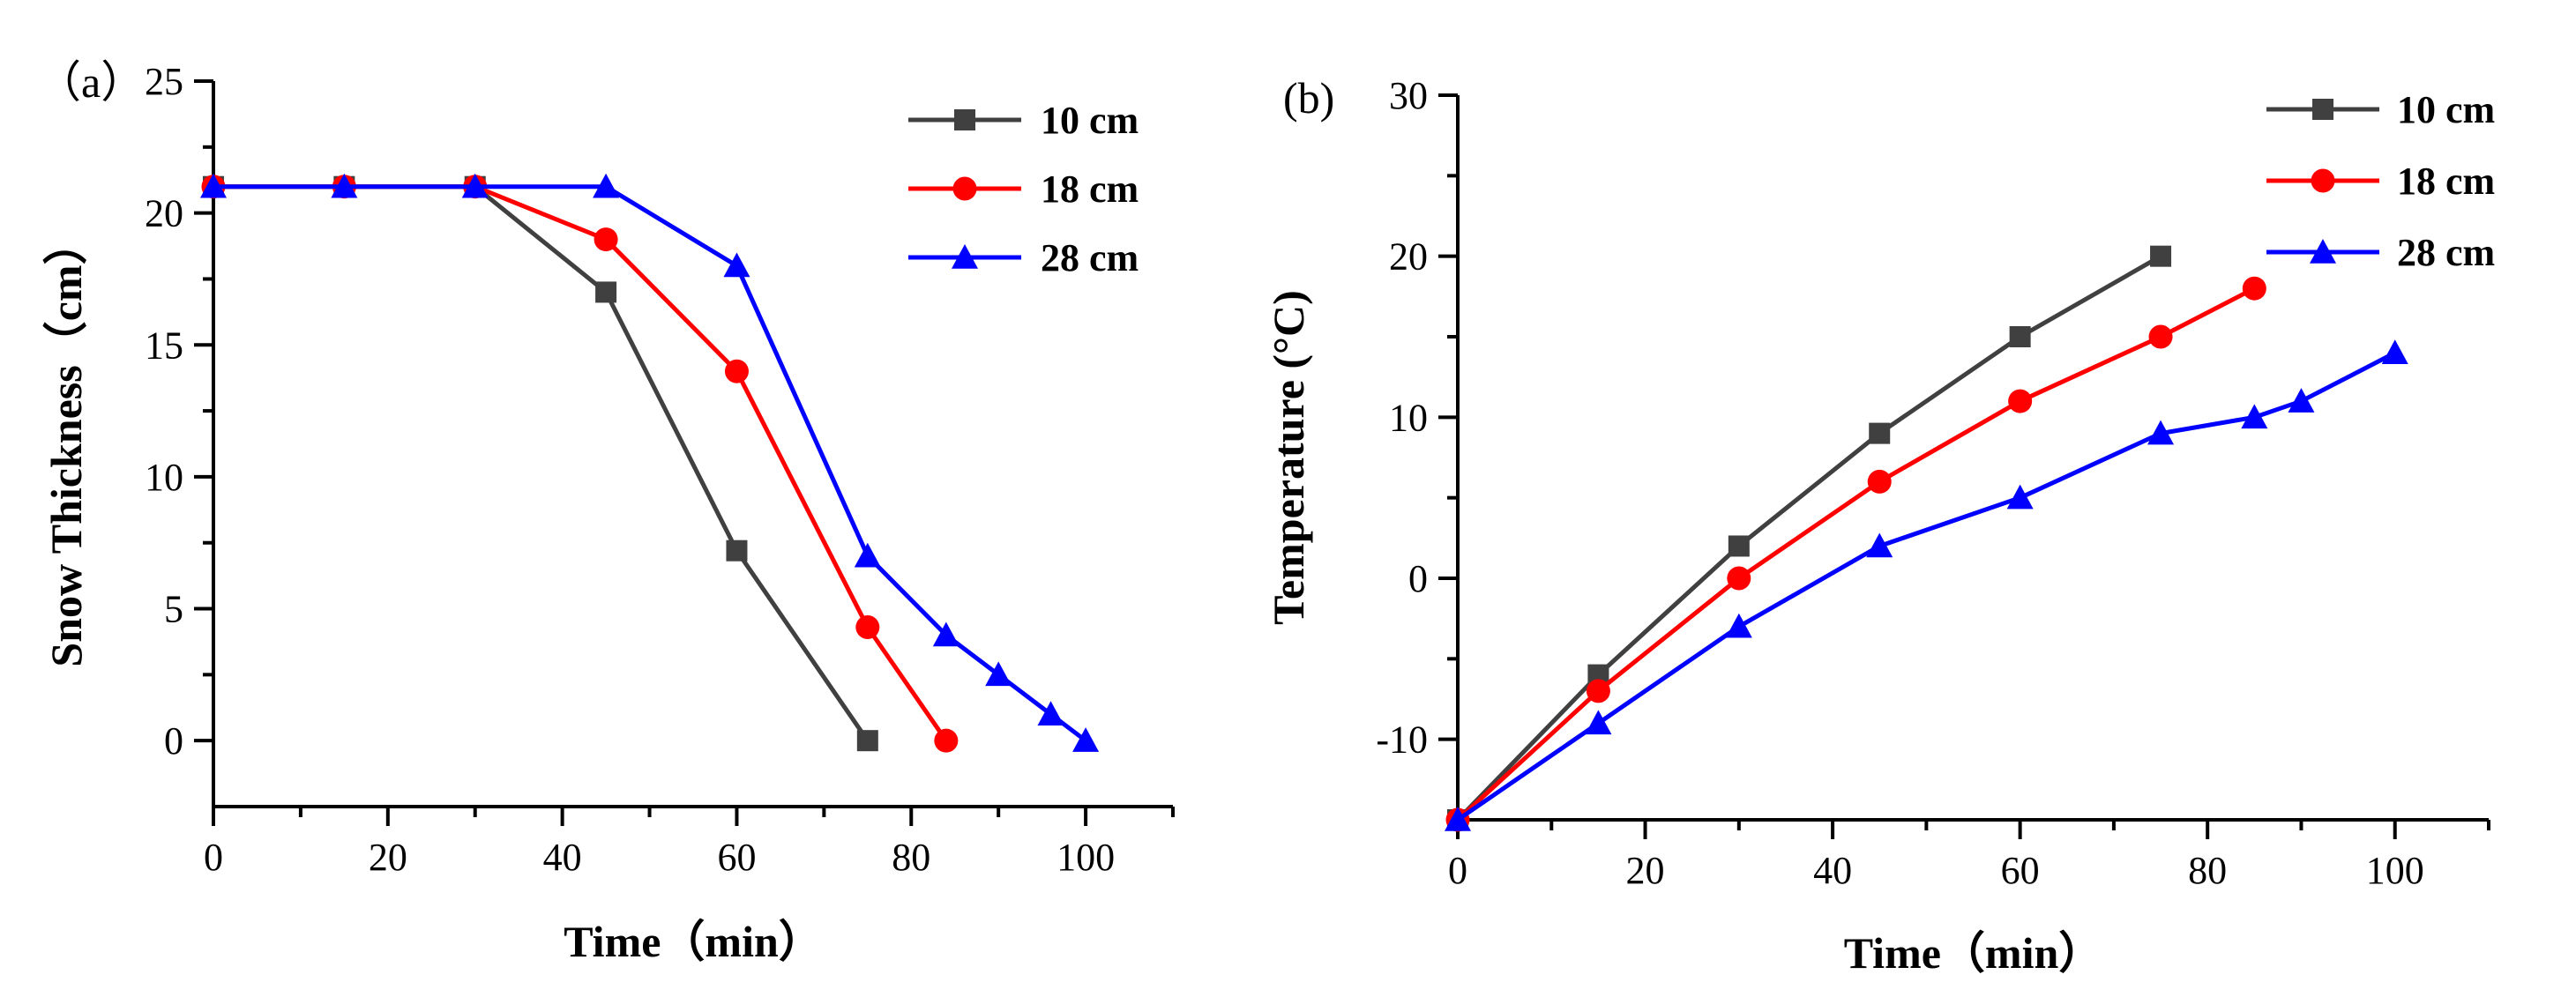 Image resolution: width=2576 pixels, height=997 pixels. What do you see at coordinates (541, 463) in the screenshot?
I see `series-line-10cm` at bounding box center [541, 463].